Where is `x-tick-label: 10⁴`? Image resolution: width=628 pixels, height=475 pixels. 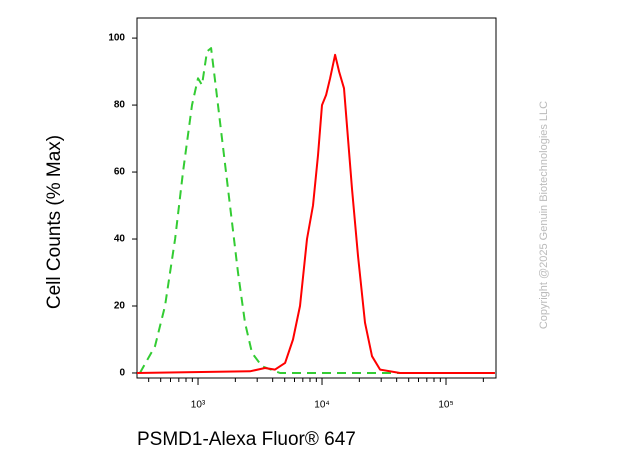 x-tick-label: 10⁴ is located at coordinates (321, 405).